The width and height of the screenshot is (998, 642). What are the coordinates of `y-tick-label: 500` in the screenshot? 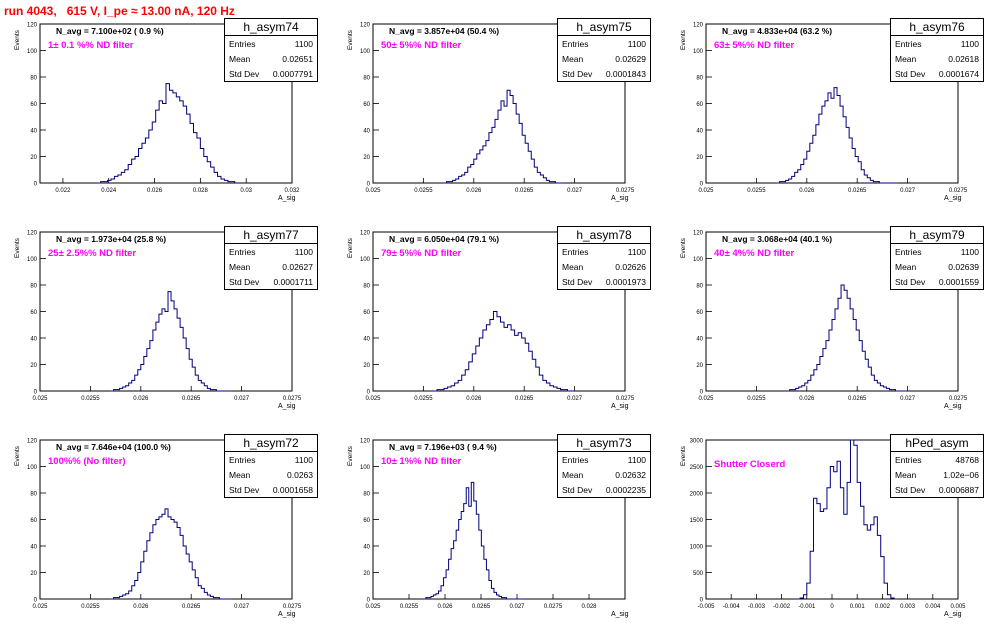 It's located at (698, 574).